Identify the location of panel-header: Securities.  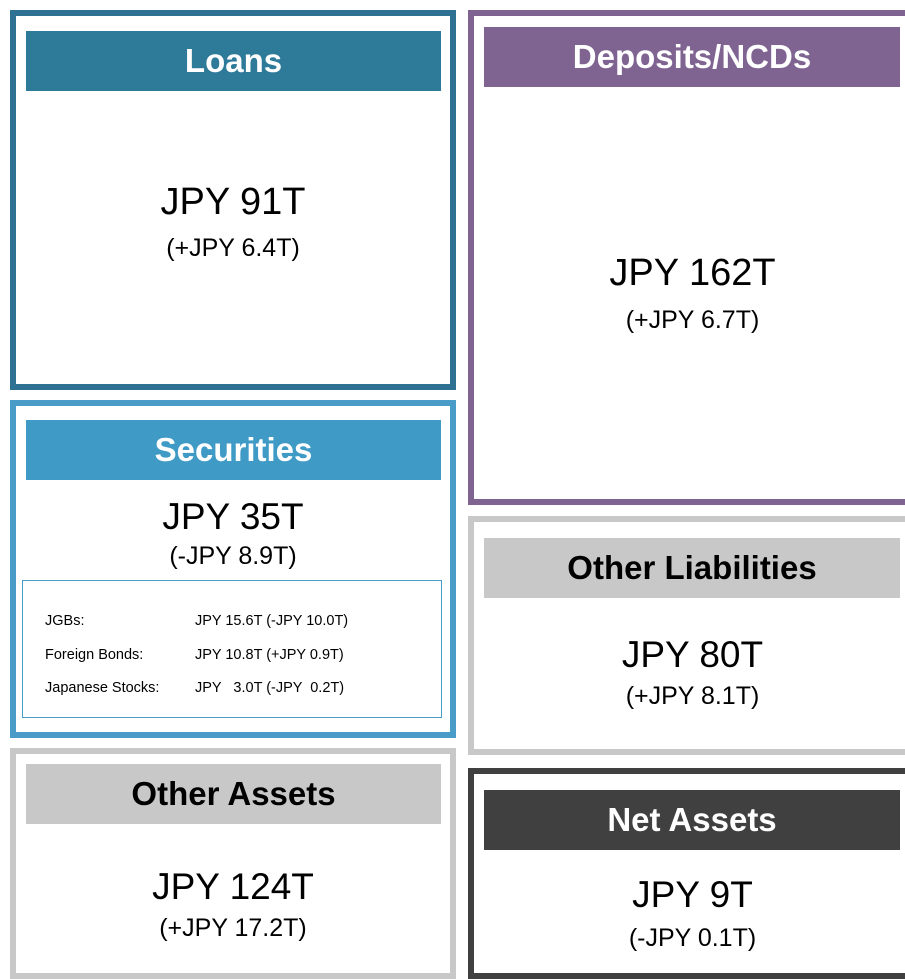
(233, 450).